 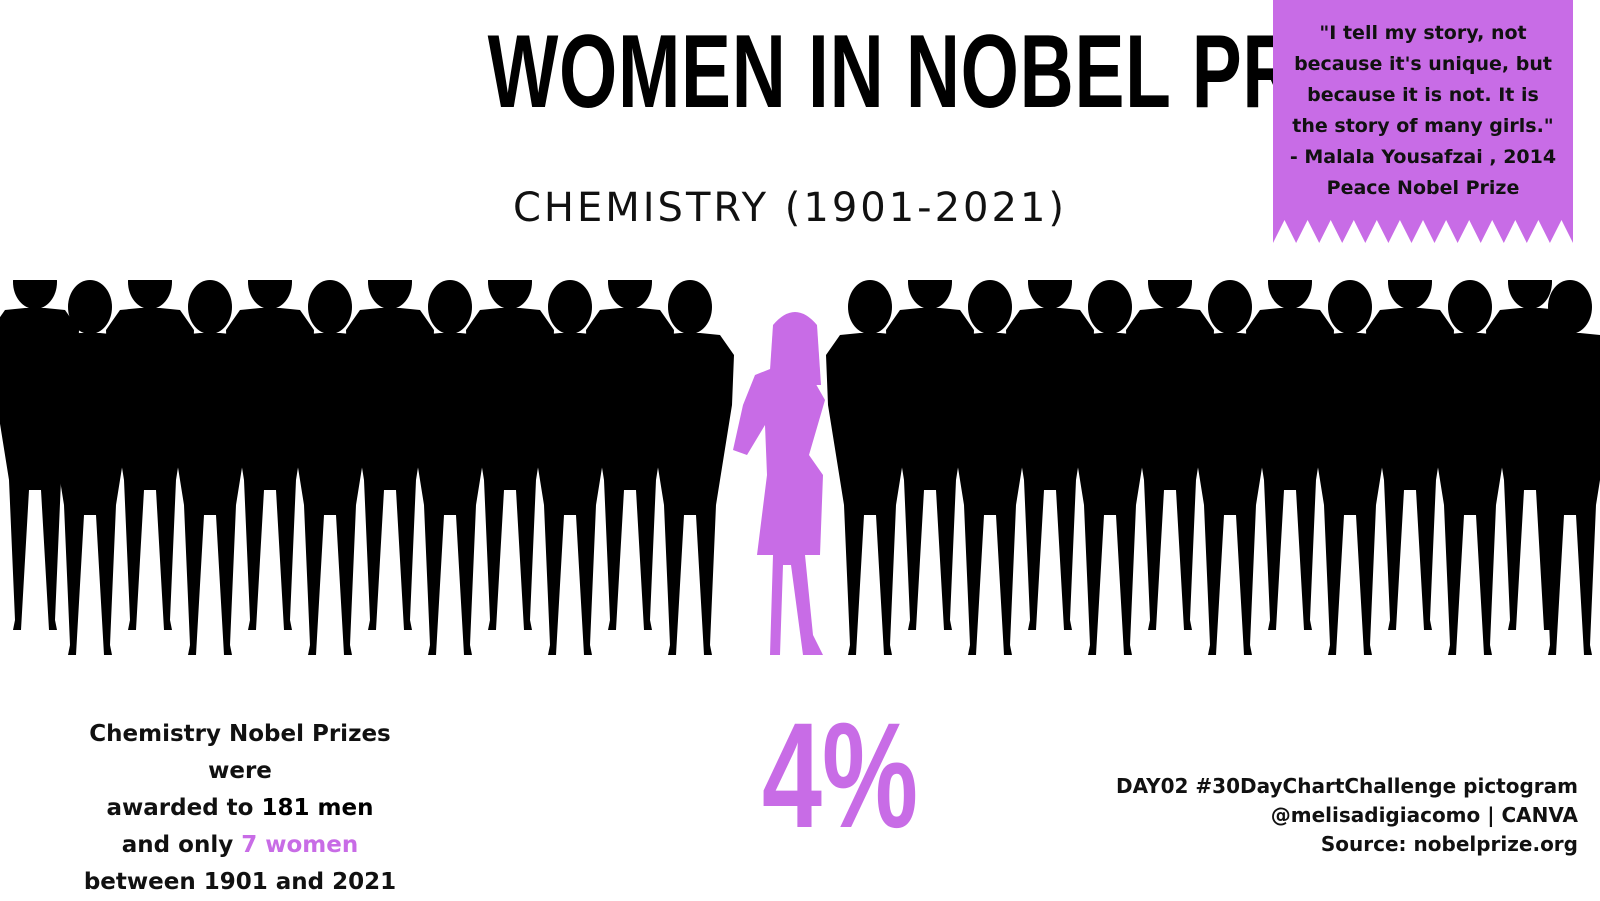 I want to click on credits-line-3: Source: nobelprize.org, so click(x=1449, y=844).